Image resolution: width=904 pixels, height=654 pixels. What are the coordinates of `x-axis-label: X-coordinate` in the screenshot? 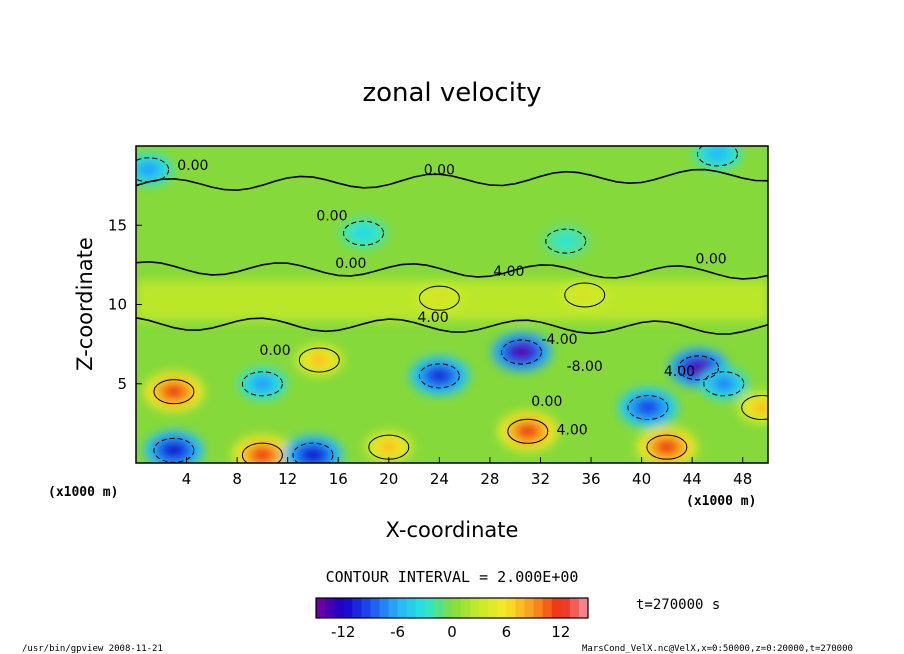 It's located at (452, 530).